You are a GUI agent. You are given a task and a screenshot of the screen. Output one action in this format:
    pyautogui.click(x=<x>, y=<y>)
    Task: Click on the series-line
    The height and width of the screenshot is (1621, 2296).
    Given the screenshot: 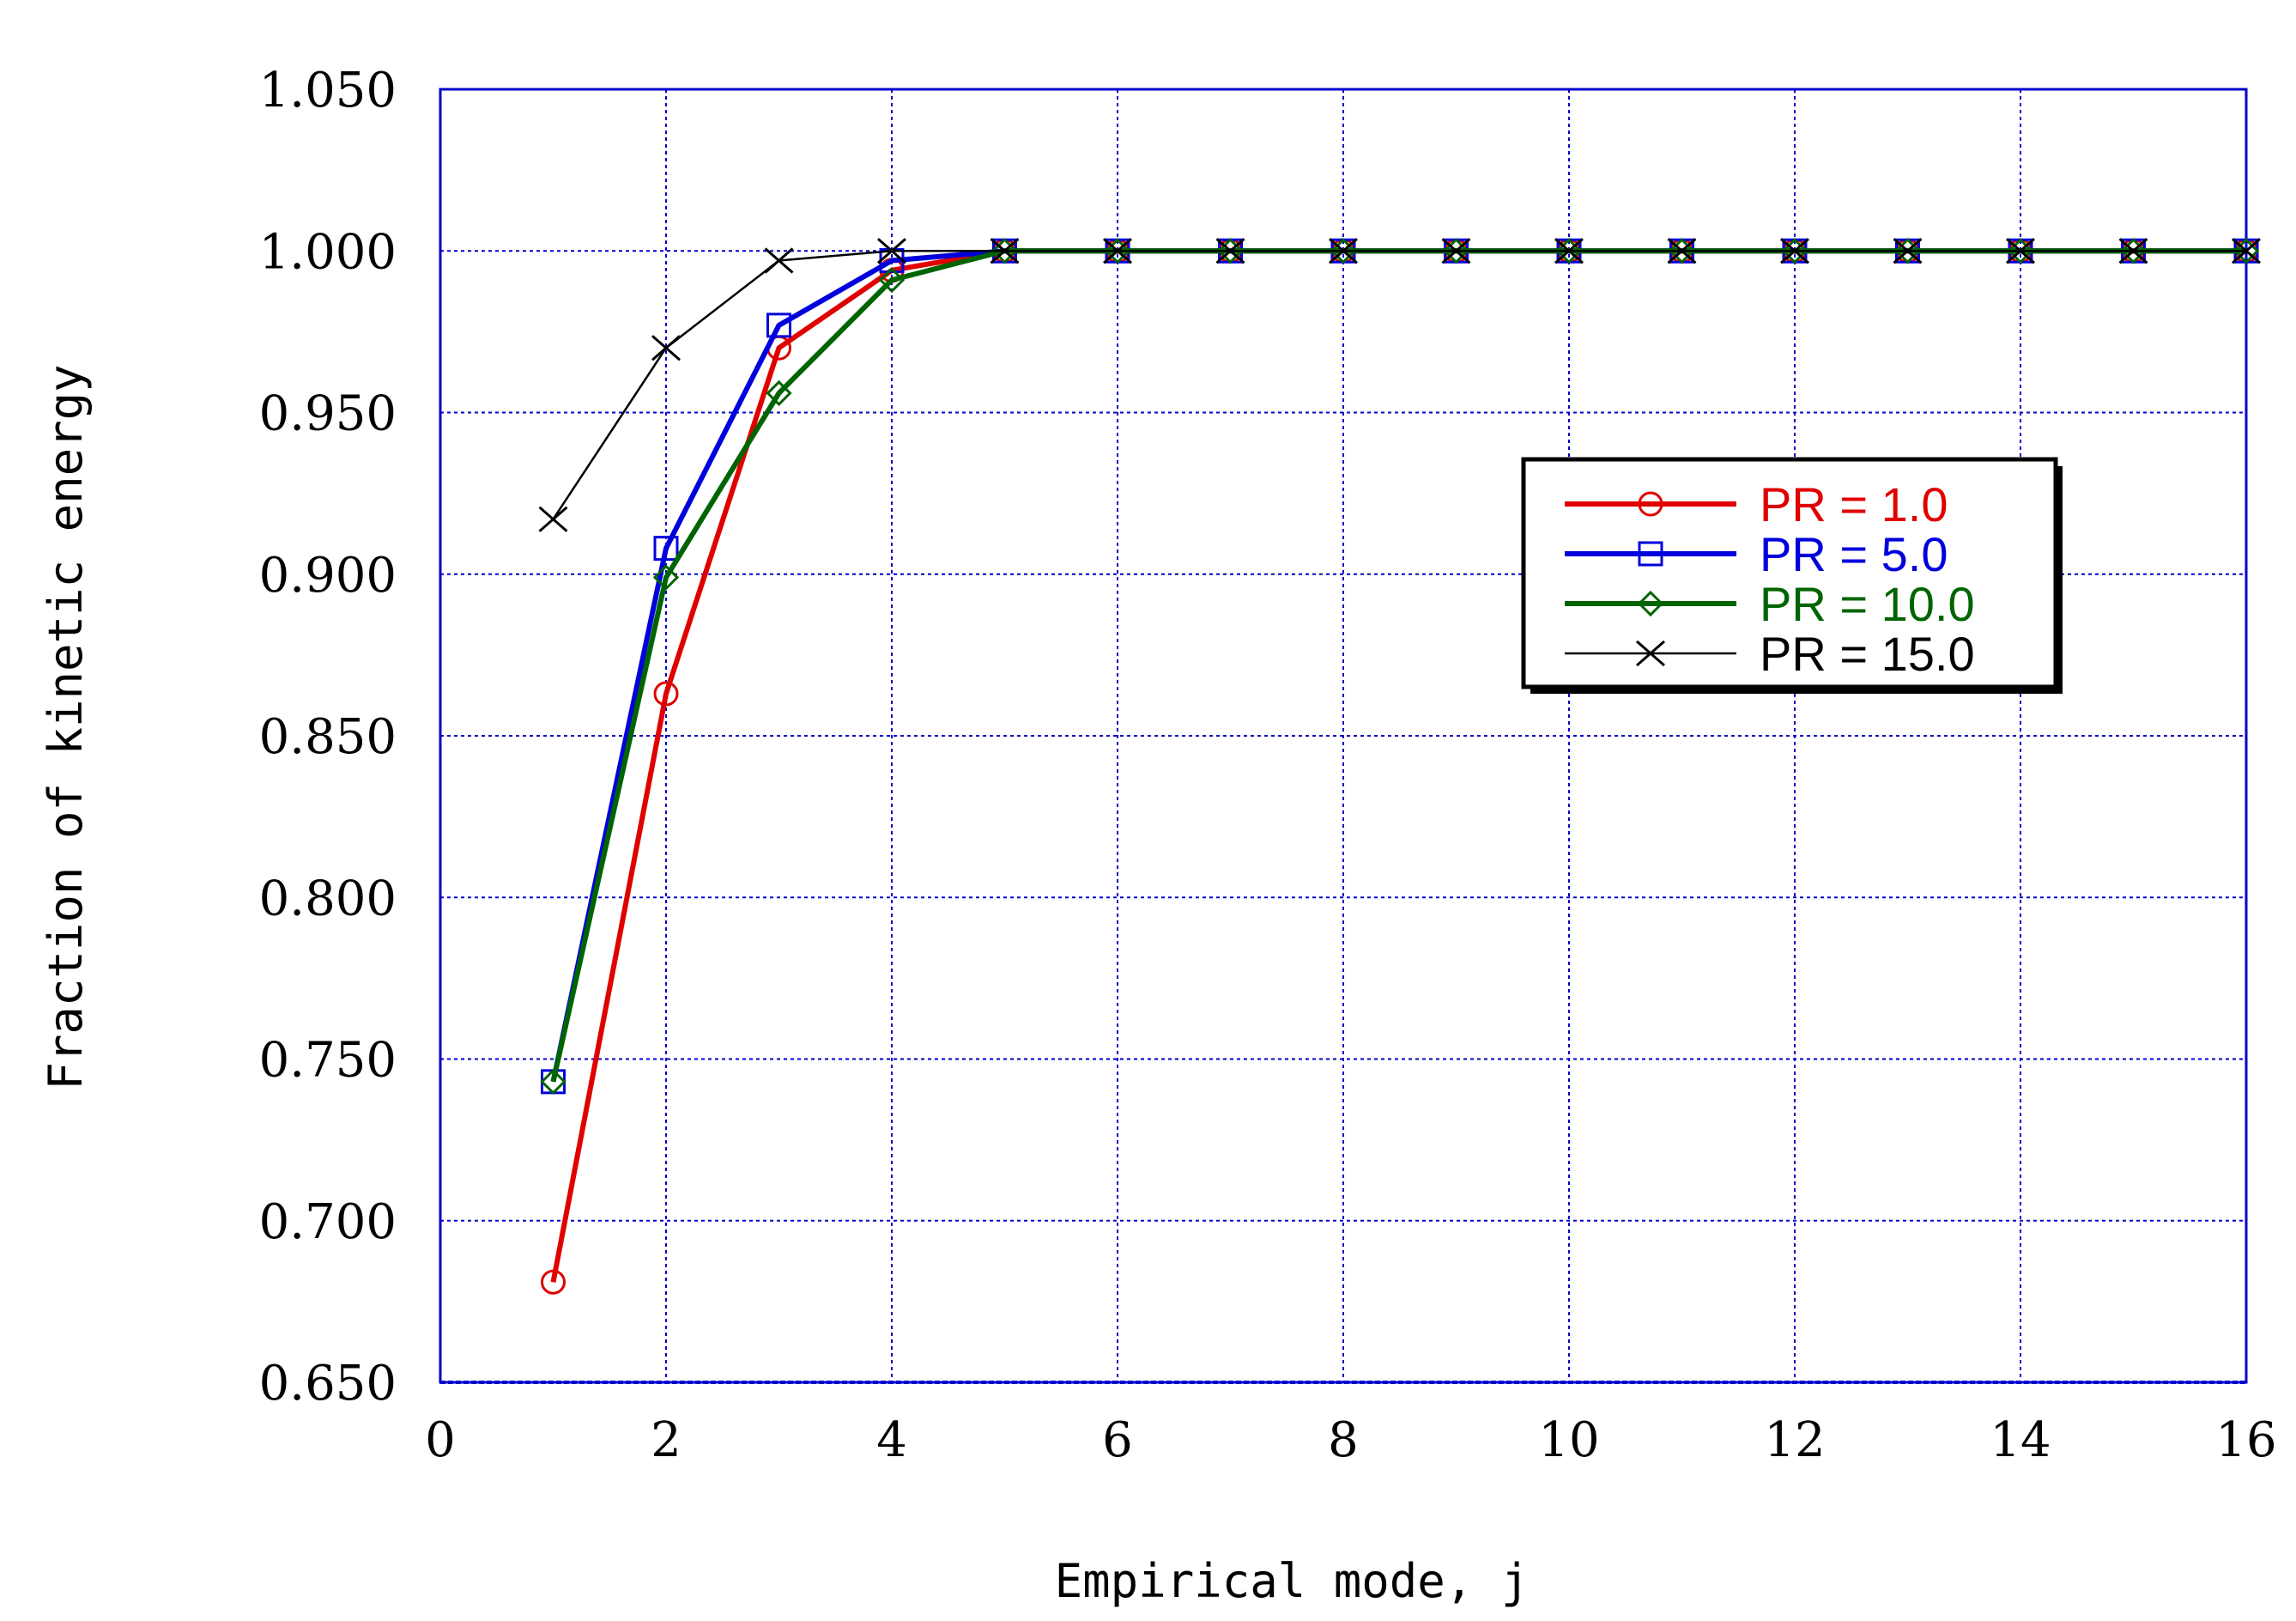 What is the action you would take?
    pyautogui.click(x=1399, y=385)
    